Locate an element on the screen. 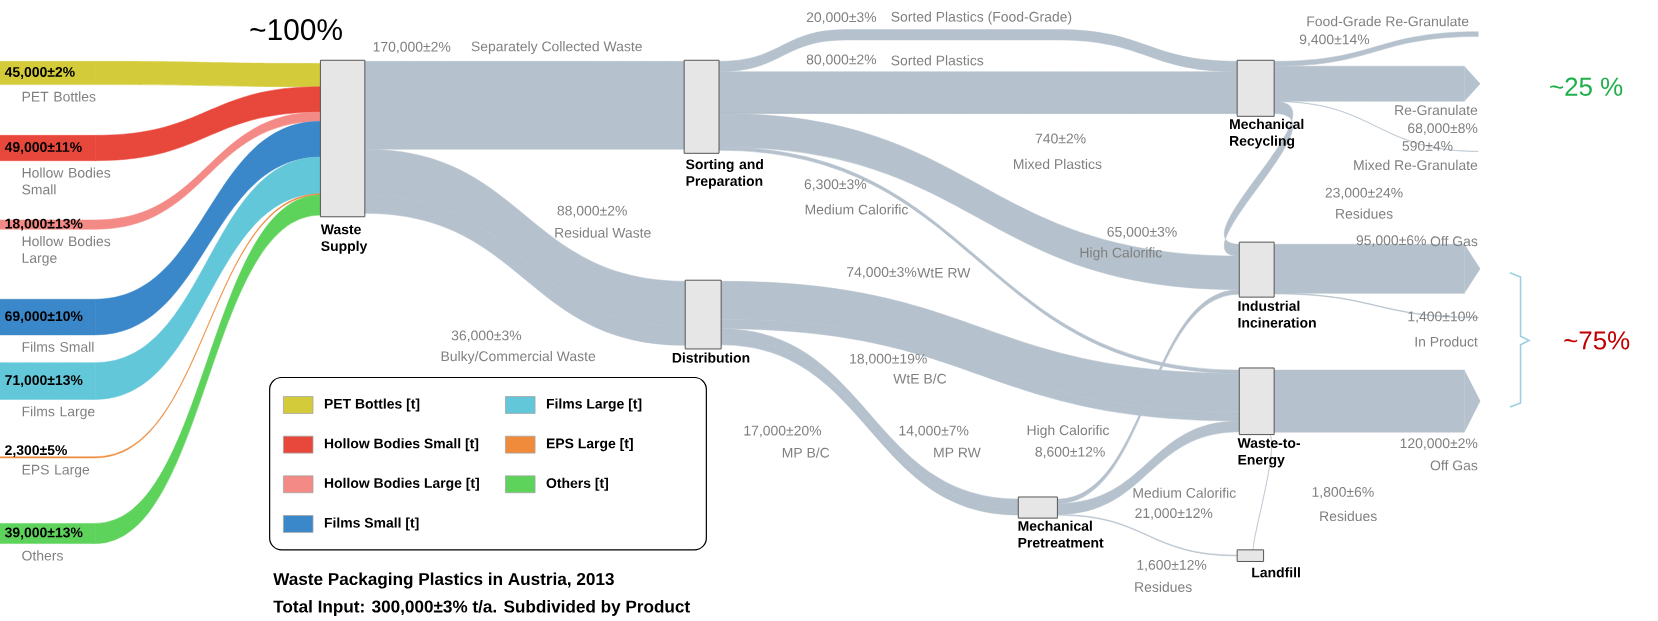  category-label: In Product is located at coordinates (1446, 341).